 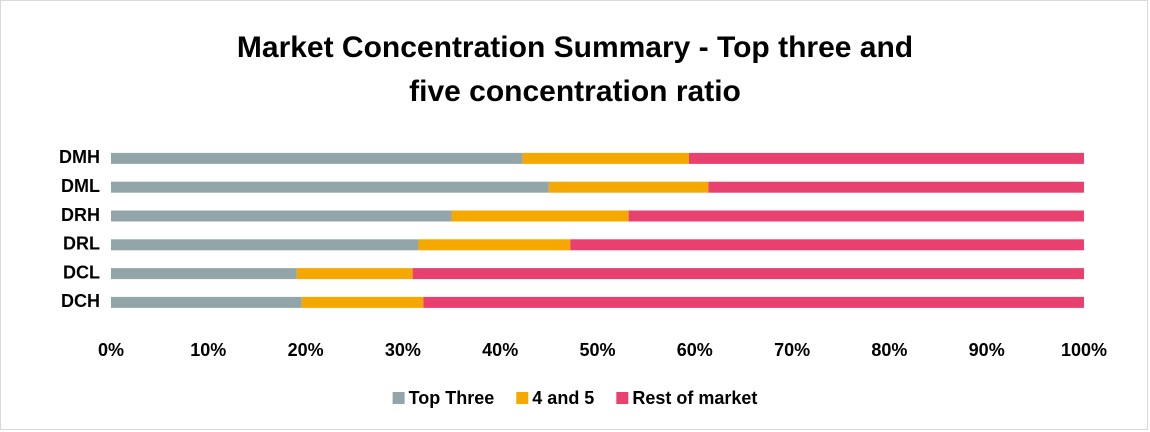 What do you see at coordinates (79, 157) in the screenshot?
I see `y-tick-label: DMH` at bounding box center [79, 157].